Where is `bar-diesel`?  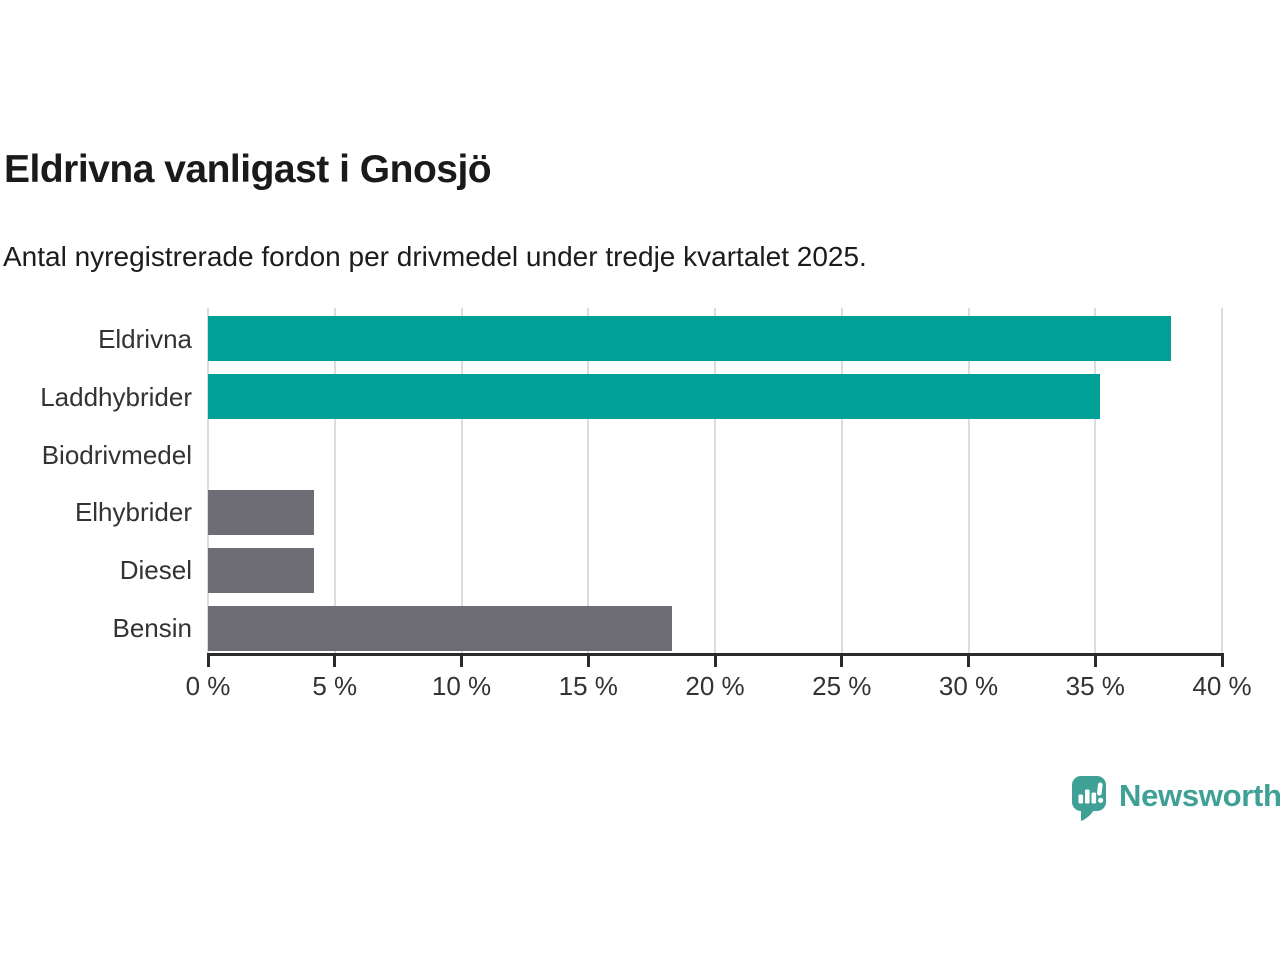
bar-diesel is located at coordinates (261, 570).